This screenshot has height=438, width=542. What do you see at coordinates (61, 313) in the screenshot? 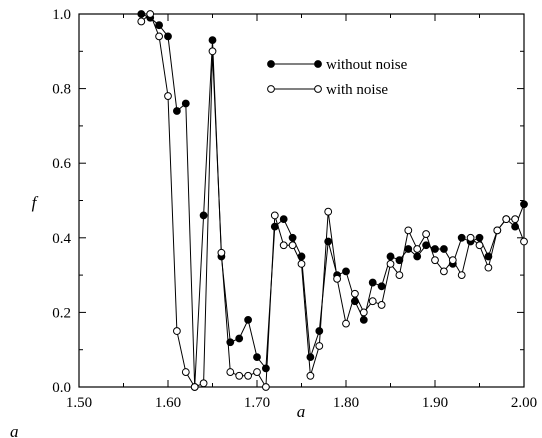
I see `y-tick-label: 0.2` at bounding box center [61, 313].